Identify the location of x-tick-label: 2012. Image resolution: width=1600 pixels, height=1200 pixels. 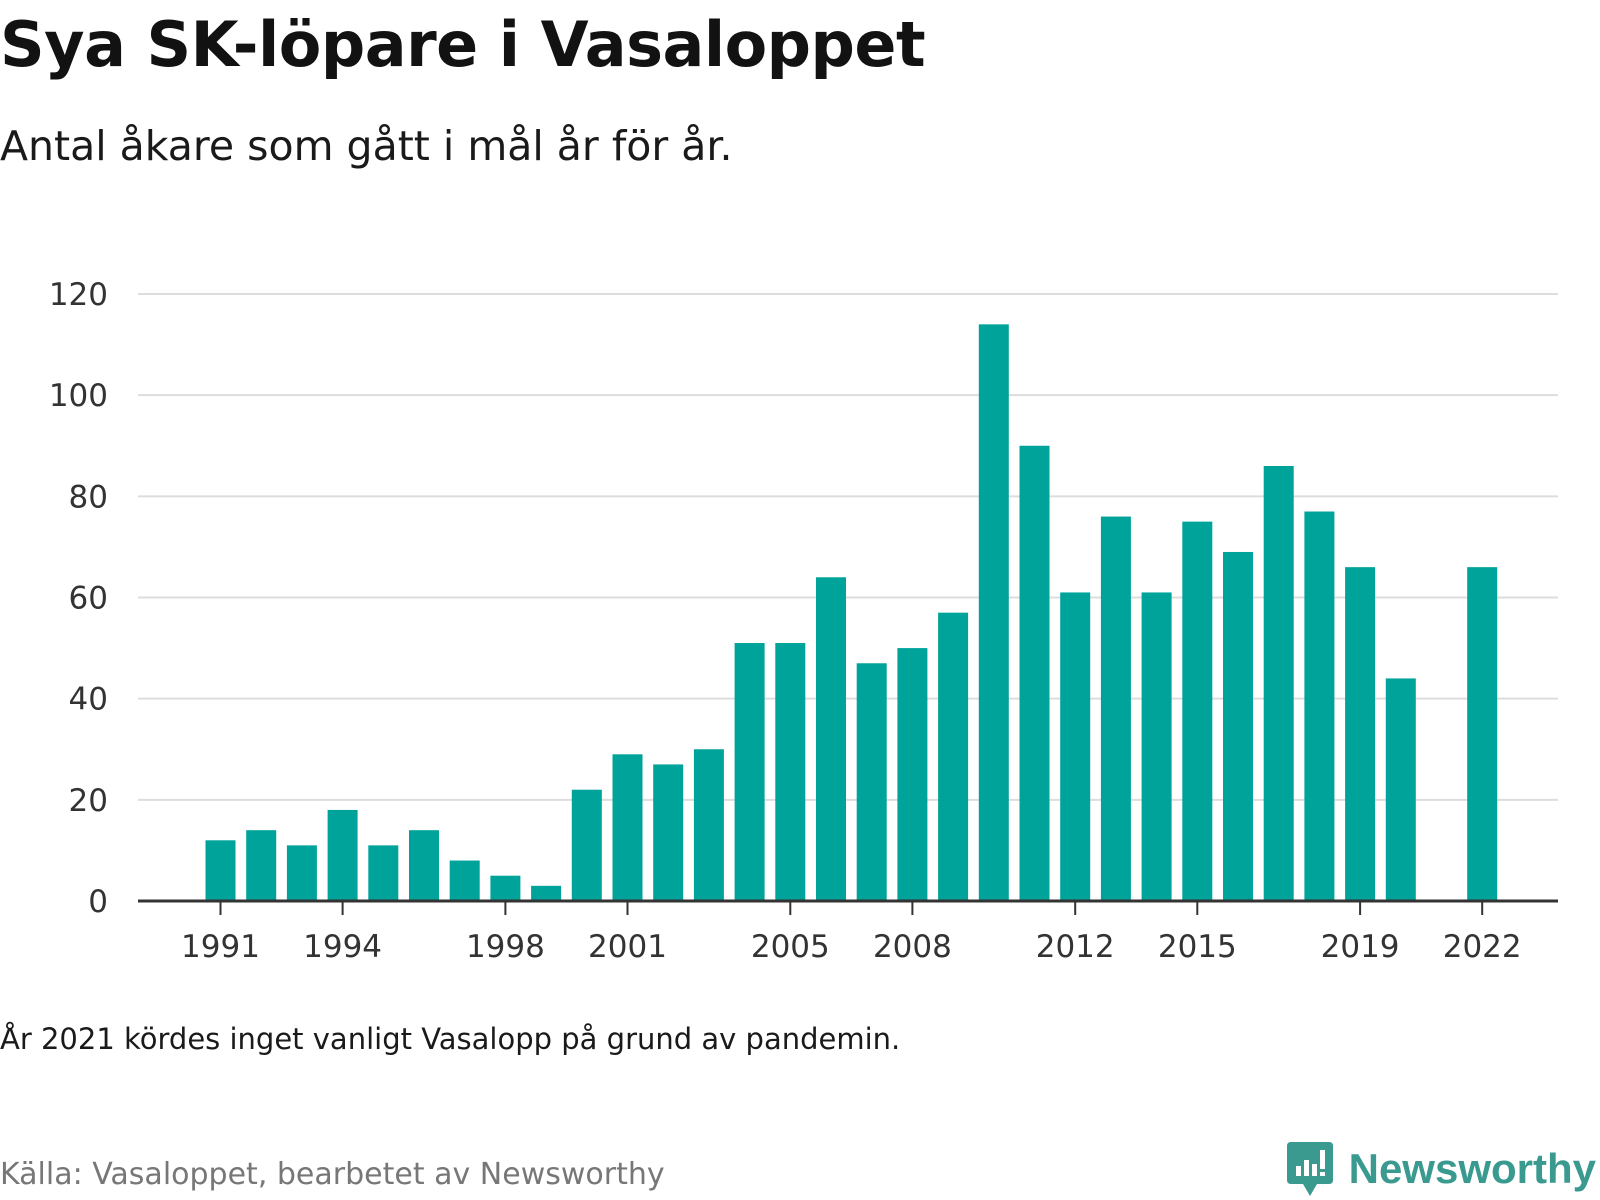
(1075, 944).